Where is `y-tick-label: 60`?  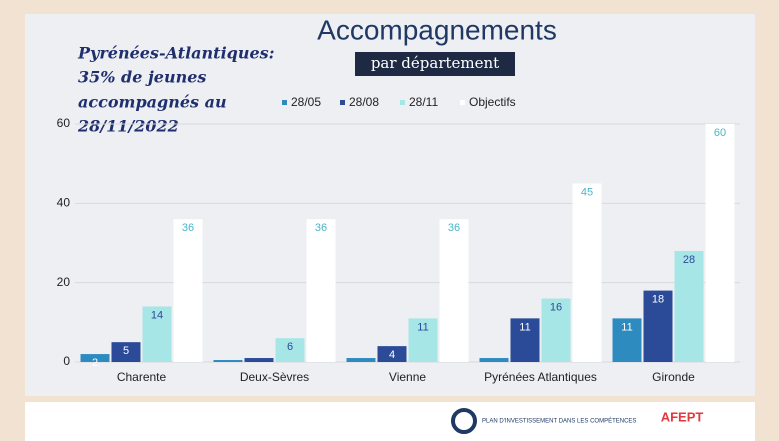 y-tick-label: 60 is located at coordinates (64, 123).